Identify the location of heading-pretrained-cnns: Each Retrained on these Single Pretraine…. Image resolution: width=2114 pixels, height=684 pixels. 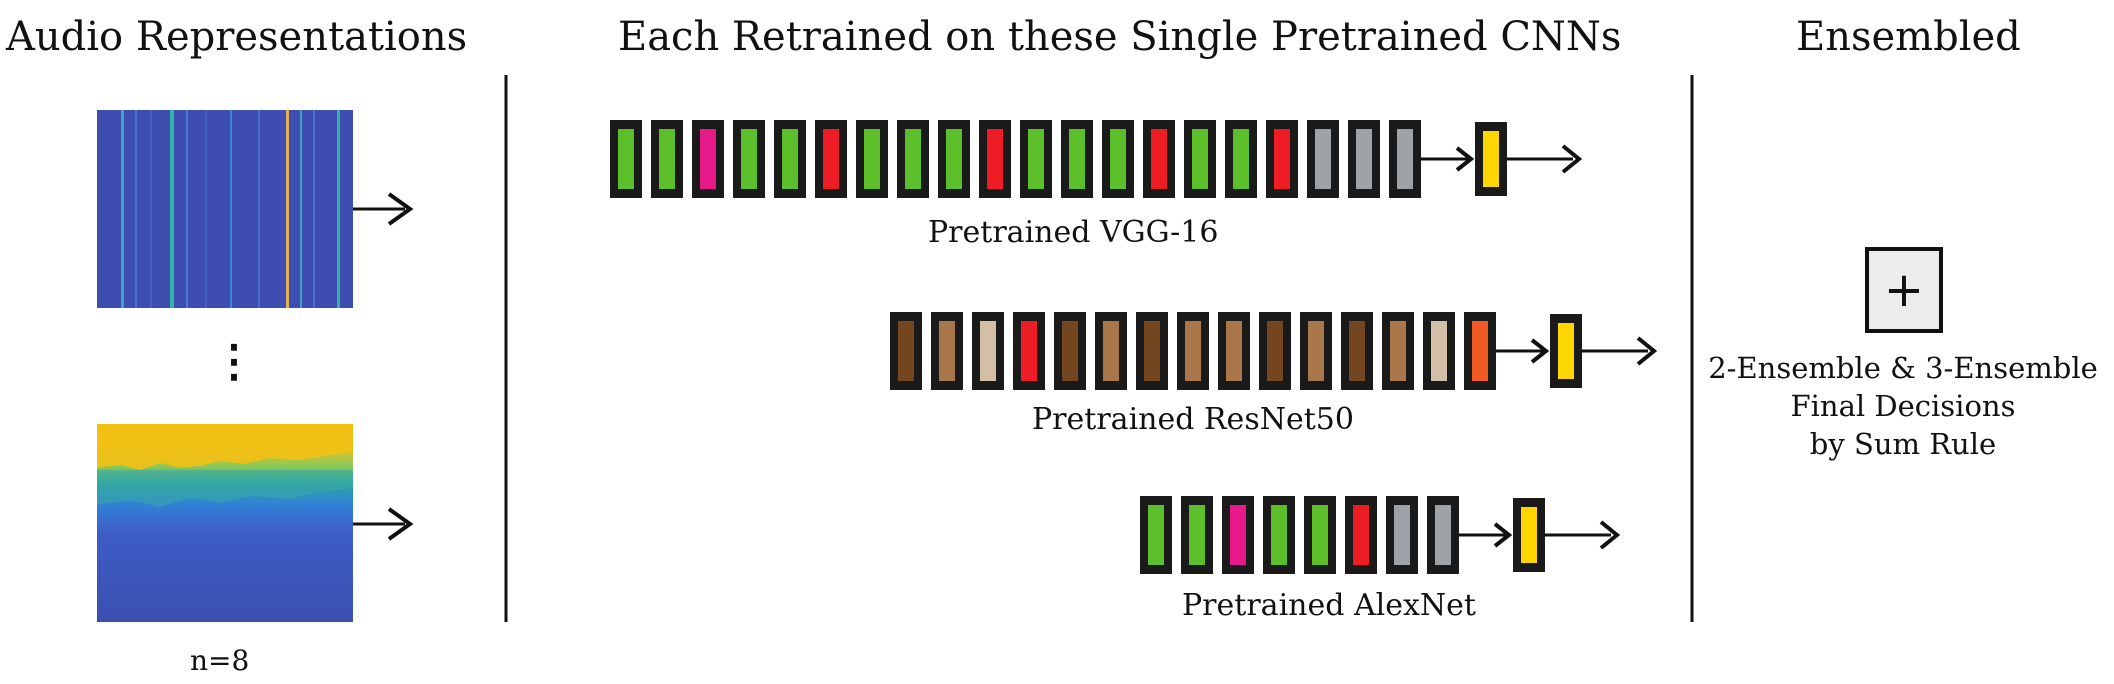
(1120, 37).